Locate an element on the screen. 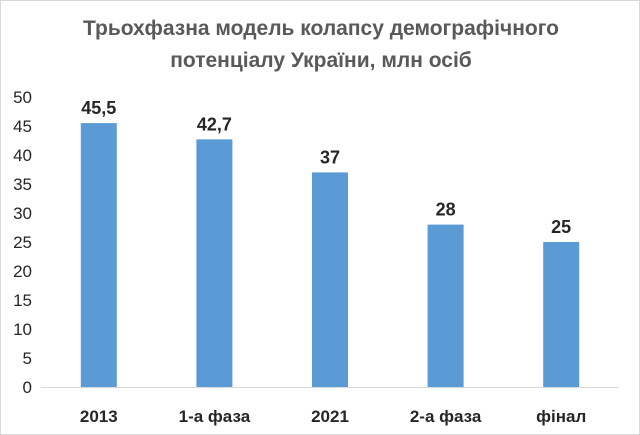 The height and width of the screenshot is (435, 640). category-label-3: 2-а фаза is located at coordinates (446, 416).